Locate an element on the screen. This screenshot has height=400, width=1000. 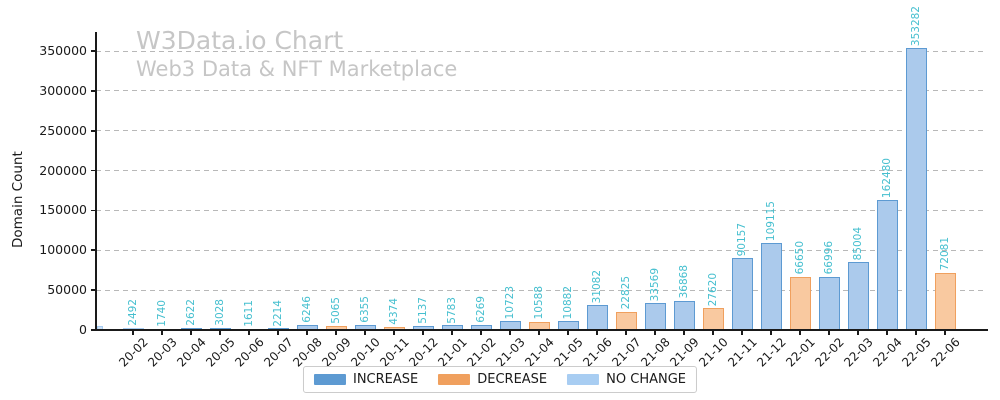
x-tick-label: 20-11 is located at coordinates (394, 352).